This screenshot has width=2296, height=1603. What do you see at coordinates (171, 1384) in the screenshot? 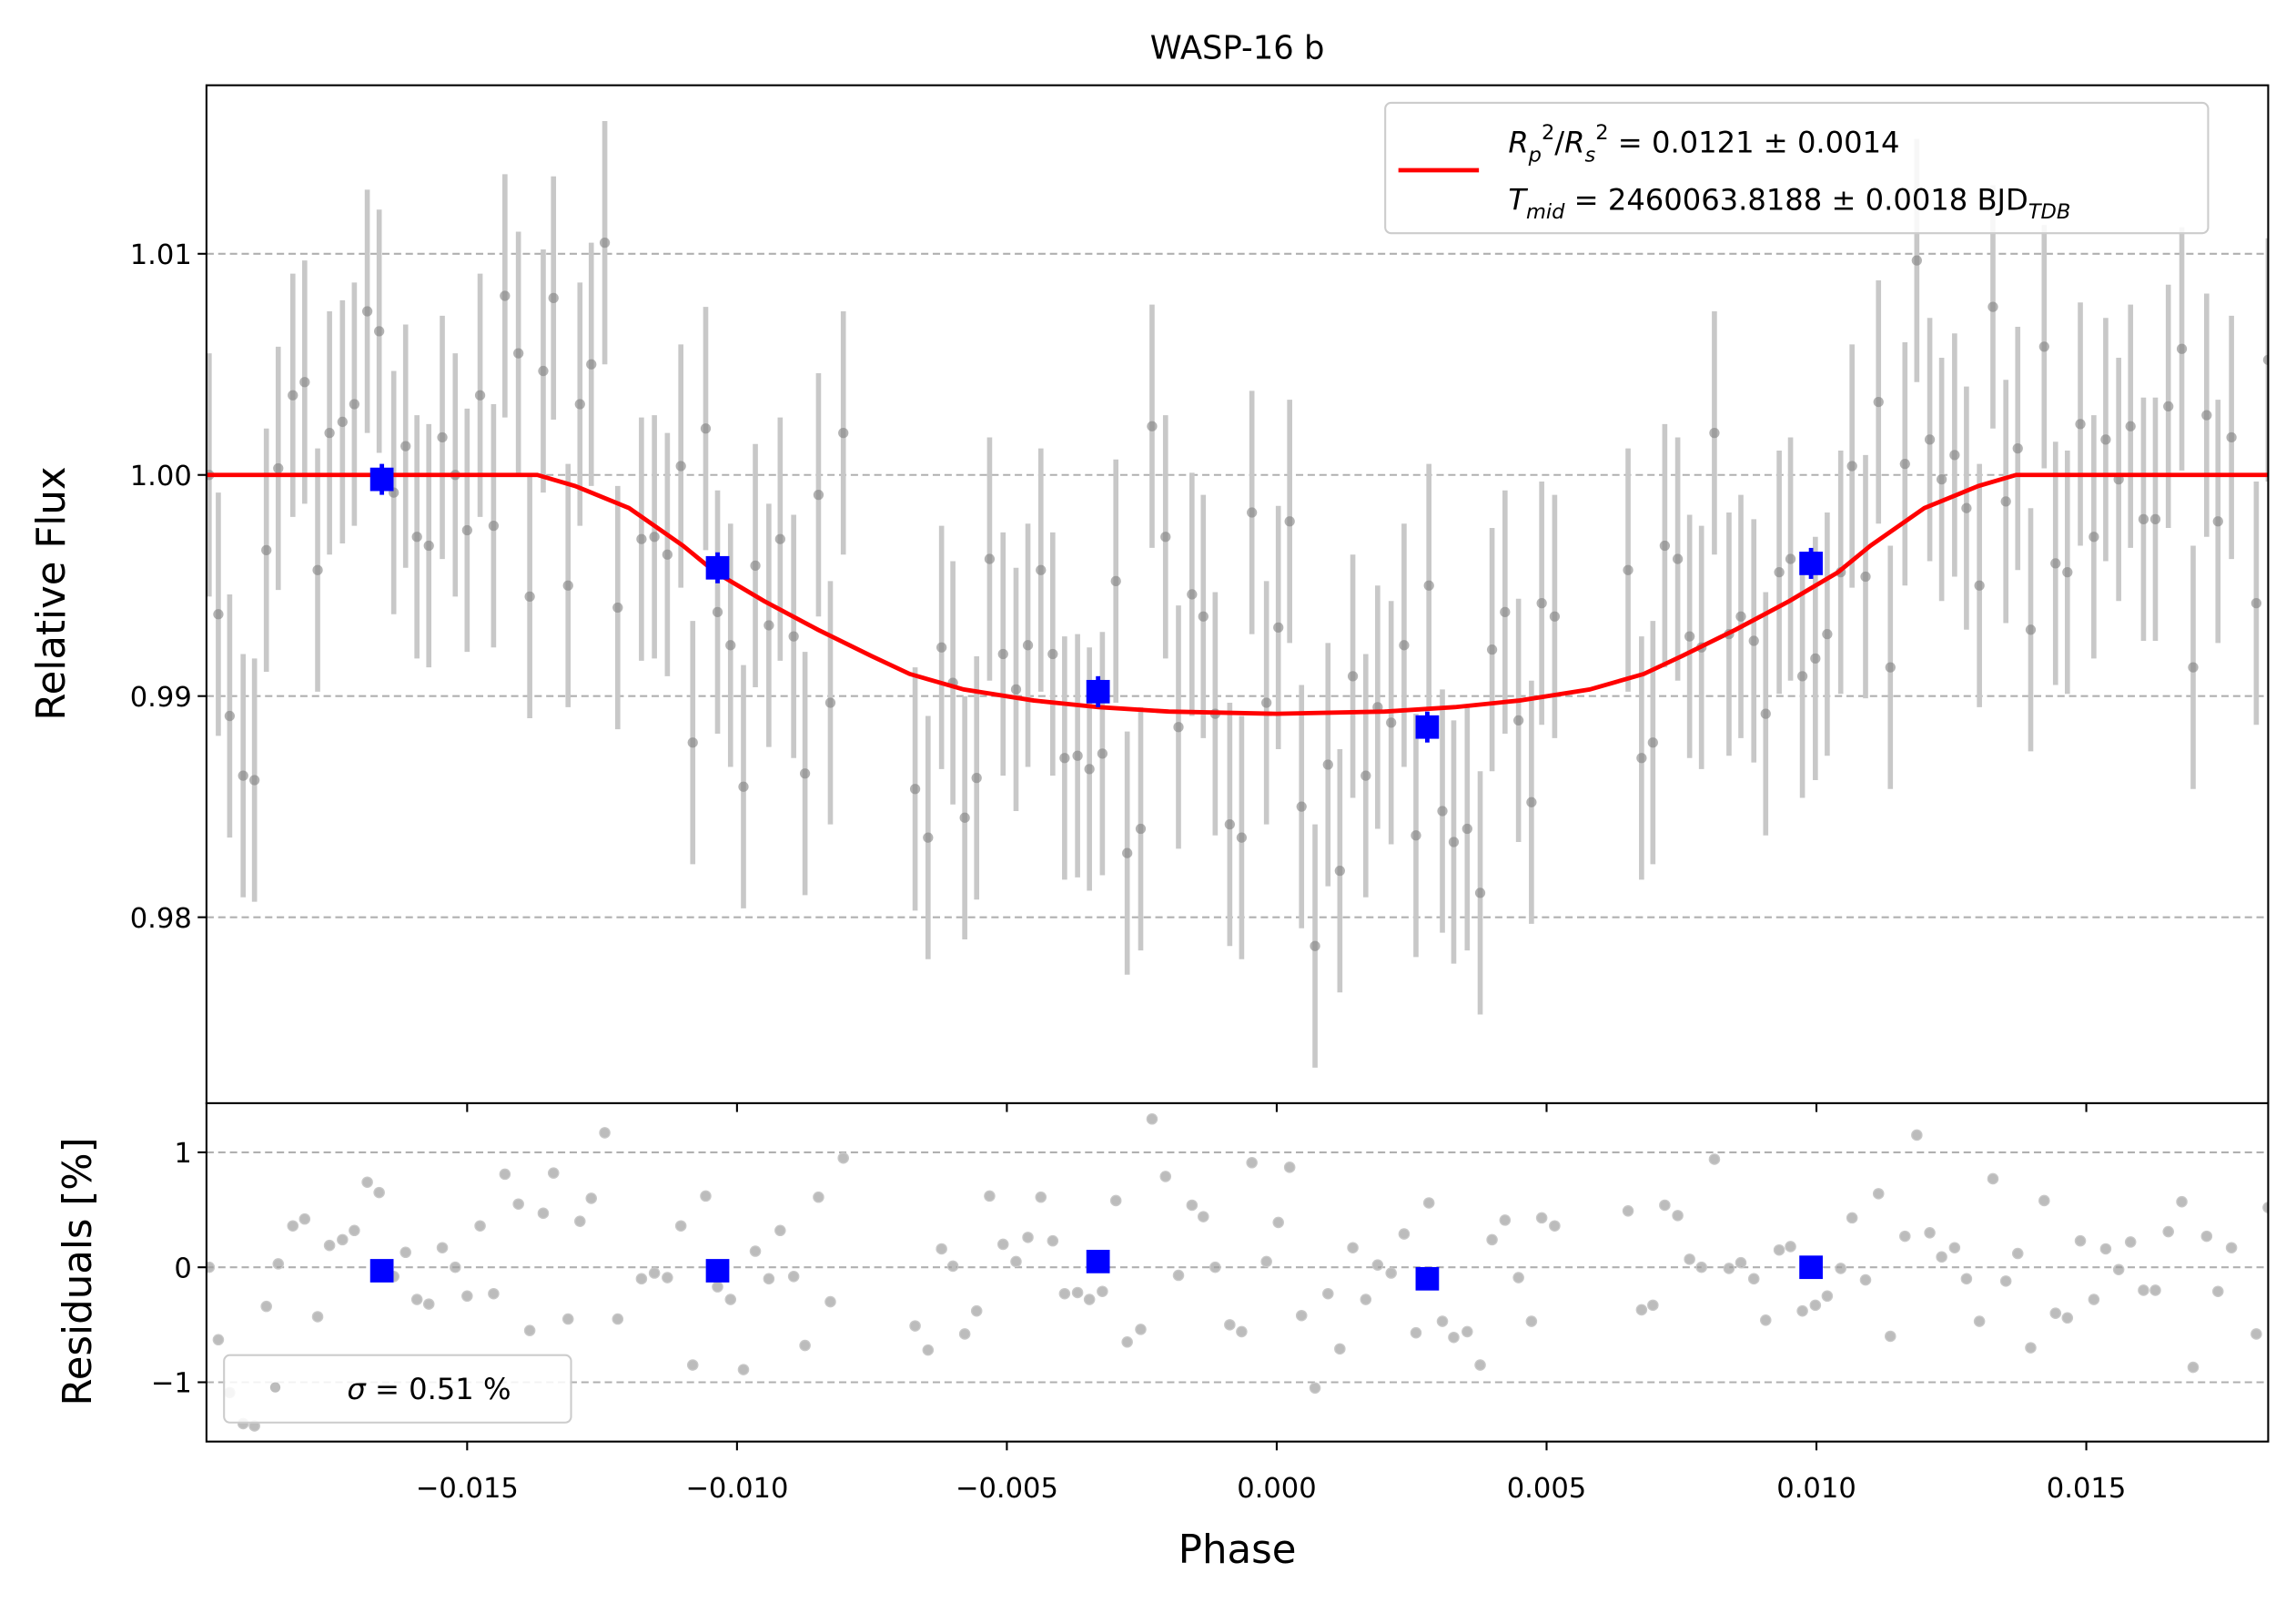
I see `y-tick-label: −1` at bounding box center [171, 1384].